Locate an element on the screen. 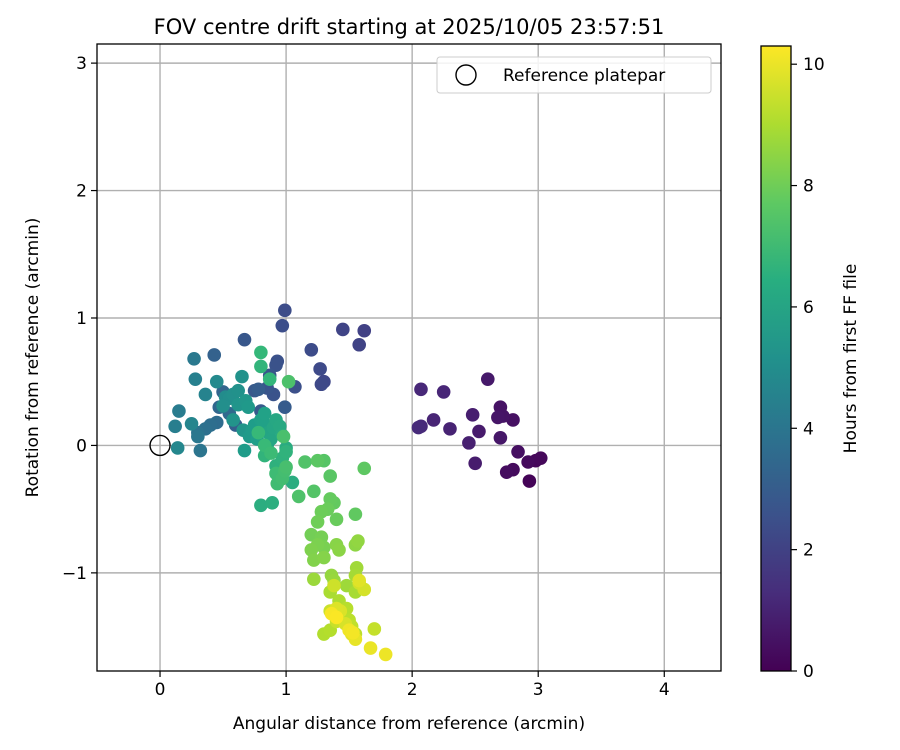 The image size is (900, 750). y-tick-label: 0 is located at coordinates (81, 446).